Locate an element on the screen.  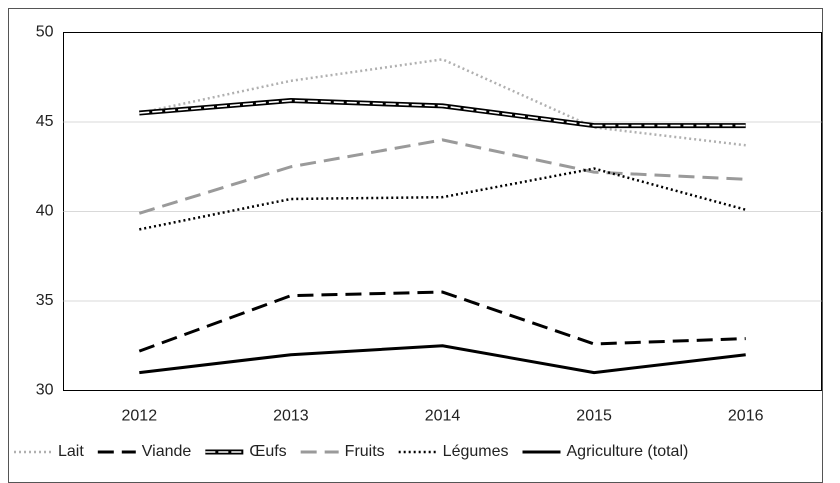
y-tick-label: 40 is located at coordinates (45, 211).